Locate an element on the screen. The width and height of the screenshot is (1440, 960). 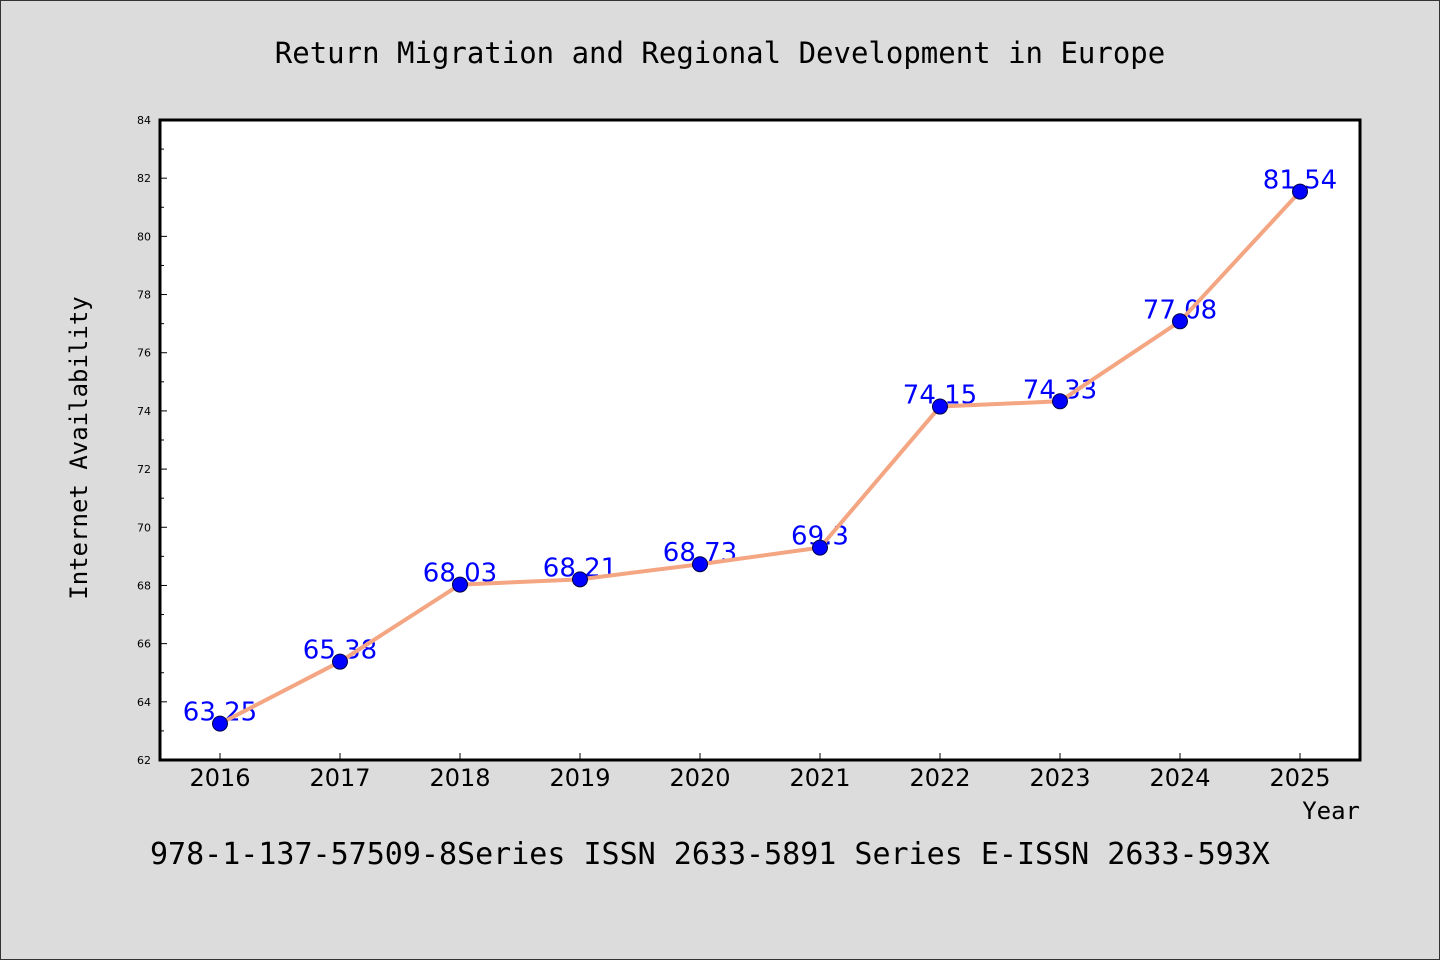
x-tick-label: 2023 is located at coordinates (1059, 778).